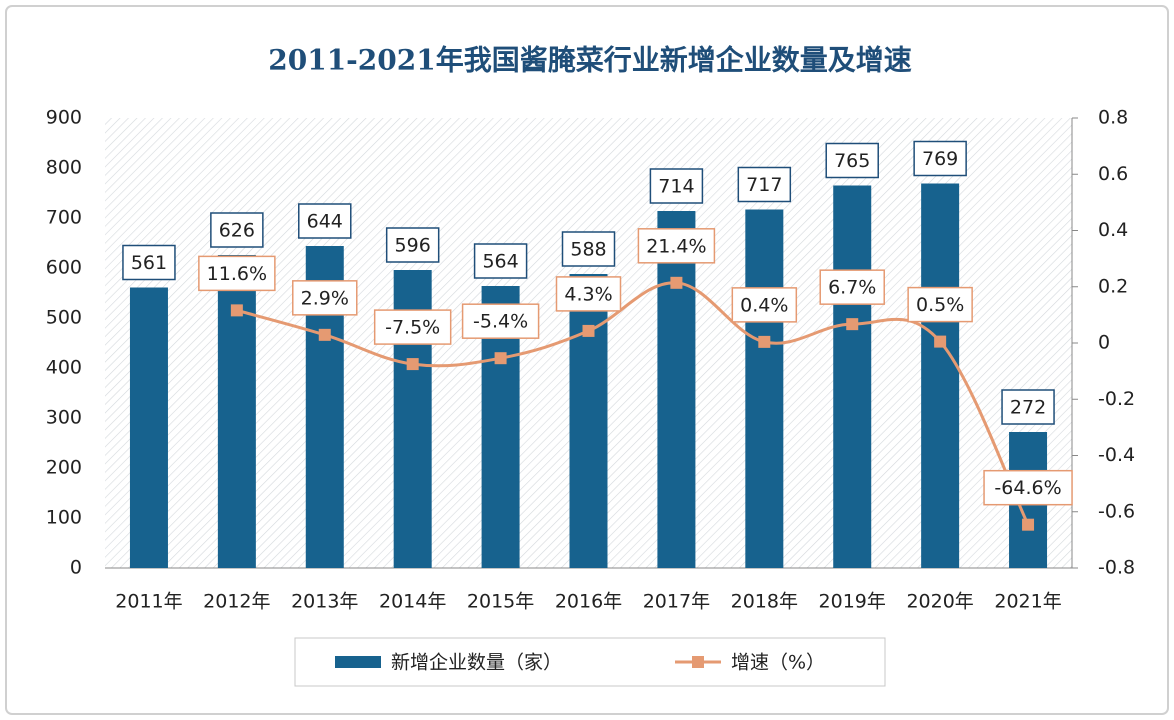 The height and width of the screenshot is (720, 1174). Describe the element at coordinates (476, 663) in the screenshot. I see `legend-label: 新增企业数量（家）` at that location.